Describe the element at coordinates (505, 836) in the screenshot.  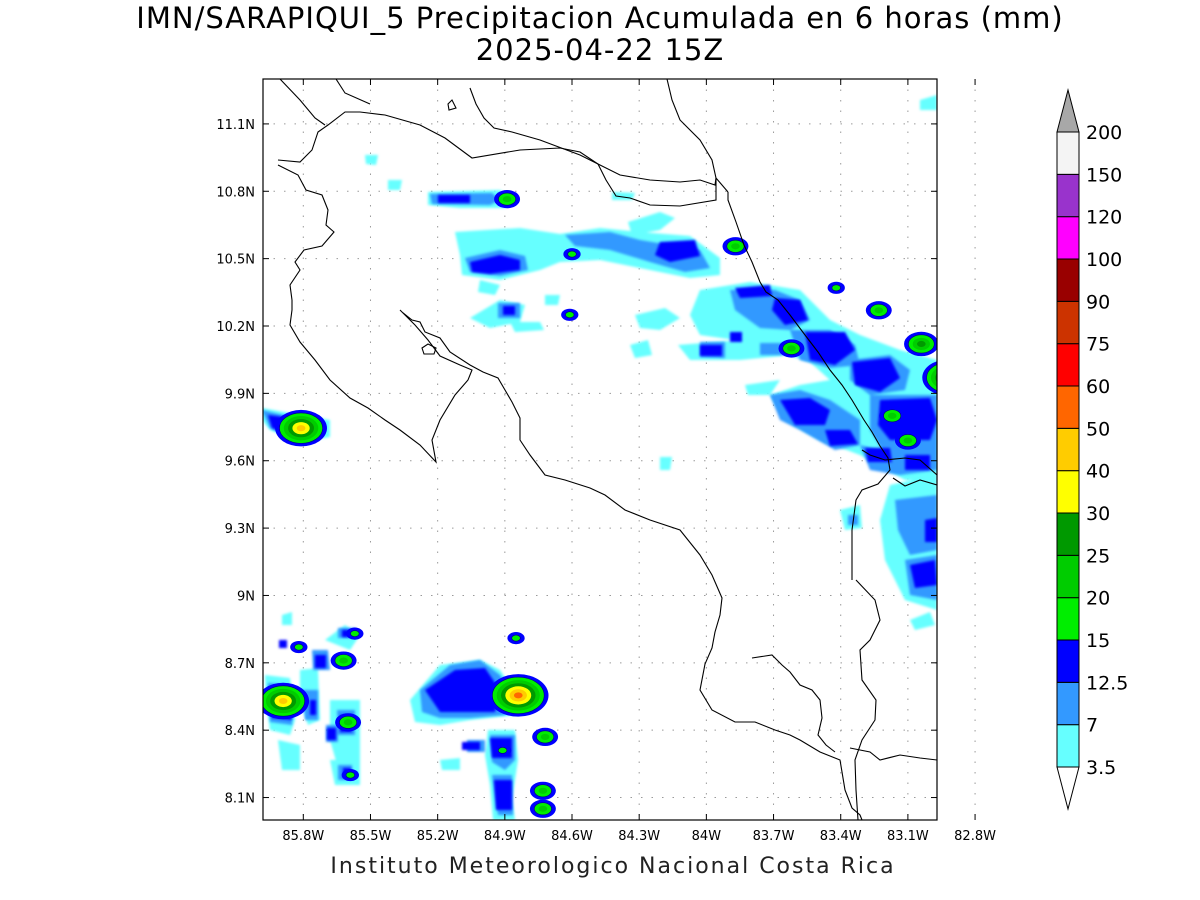
I see `lon-tick-label: 84.9W` at that location.